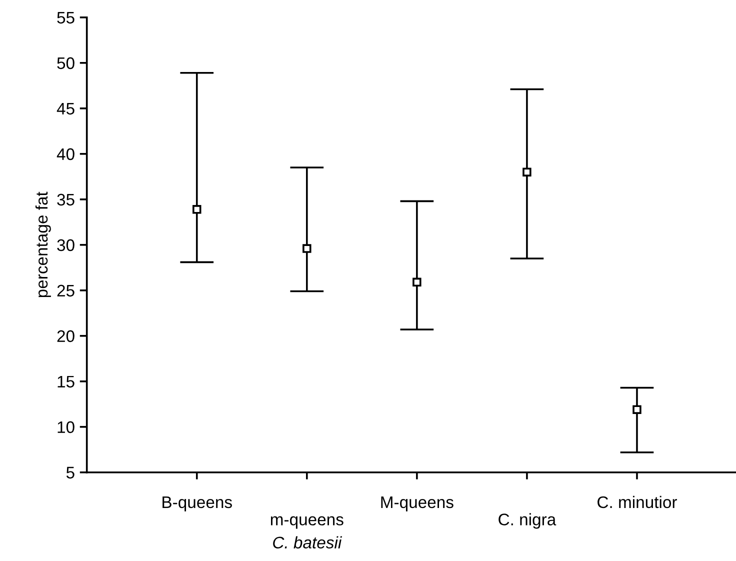  What do you see at coordinates (527, 521) in the screenshot?
I see `x-tick-label: C. nigra` at bounding box center [527, 521].